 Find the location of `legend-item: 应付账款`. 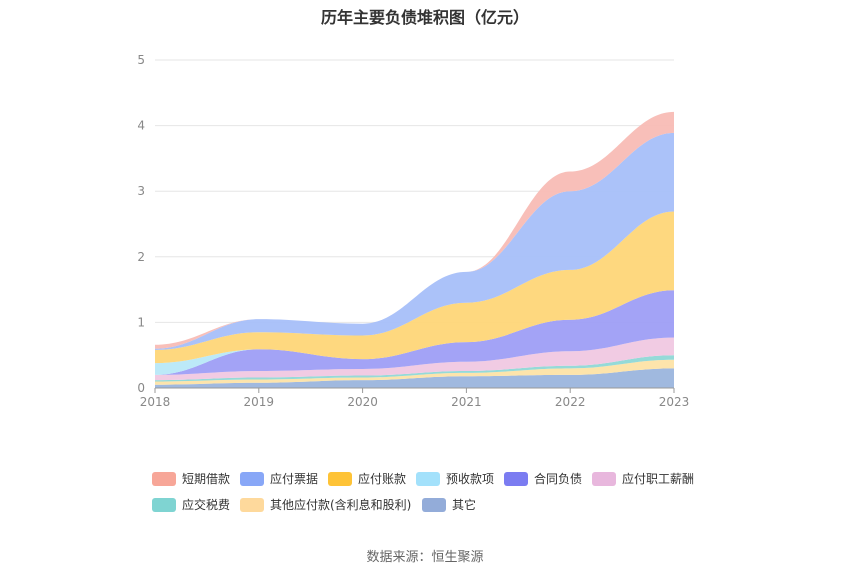

legend-item: 应付账款 is located at coordinates (367, 478).